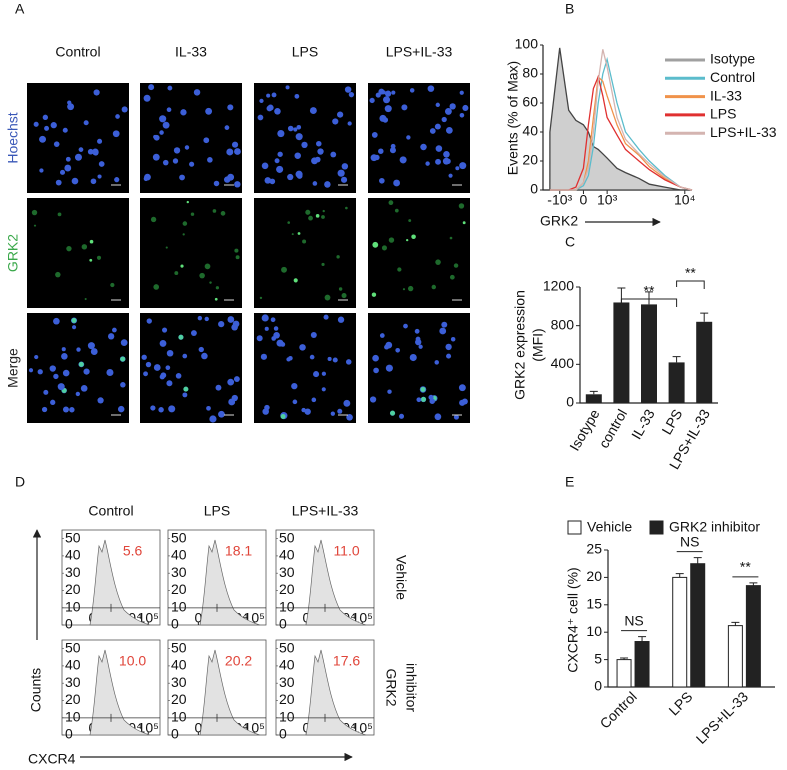 The width and height of the screenshot is (787, 770). I want to click on histogram, so click(230, 582).